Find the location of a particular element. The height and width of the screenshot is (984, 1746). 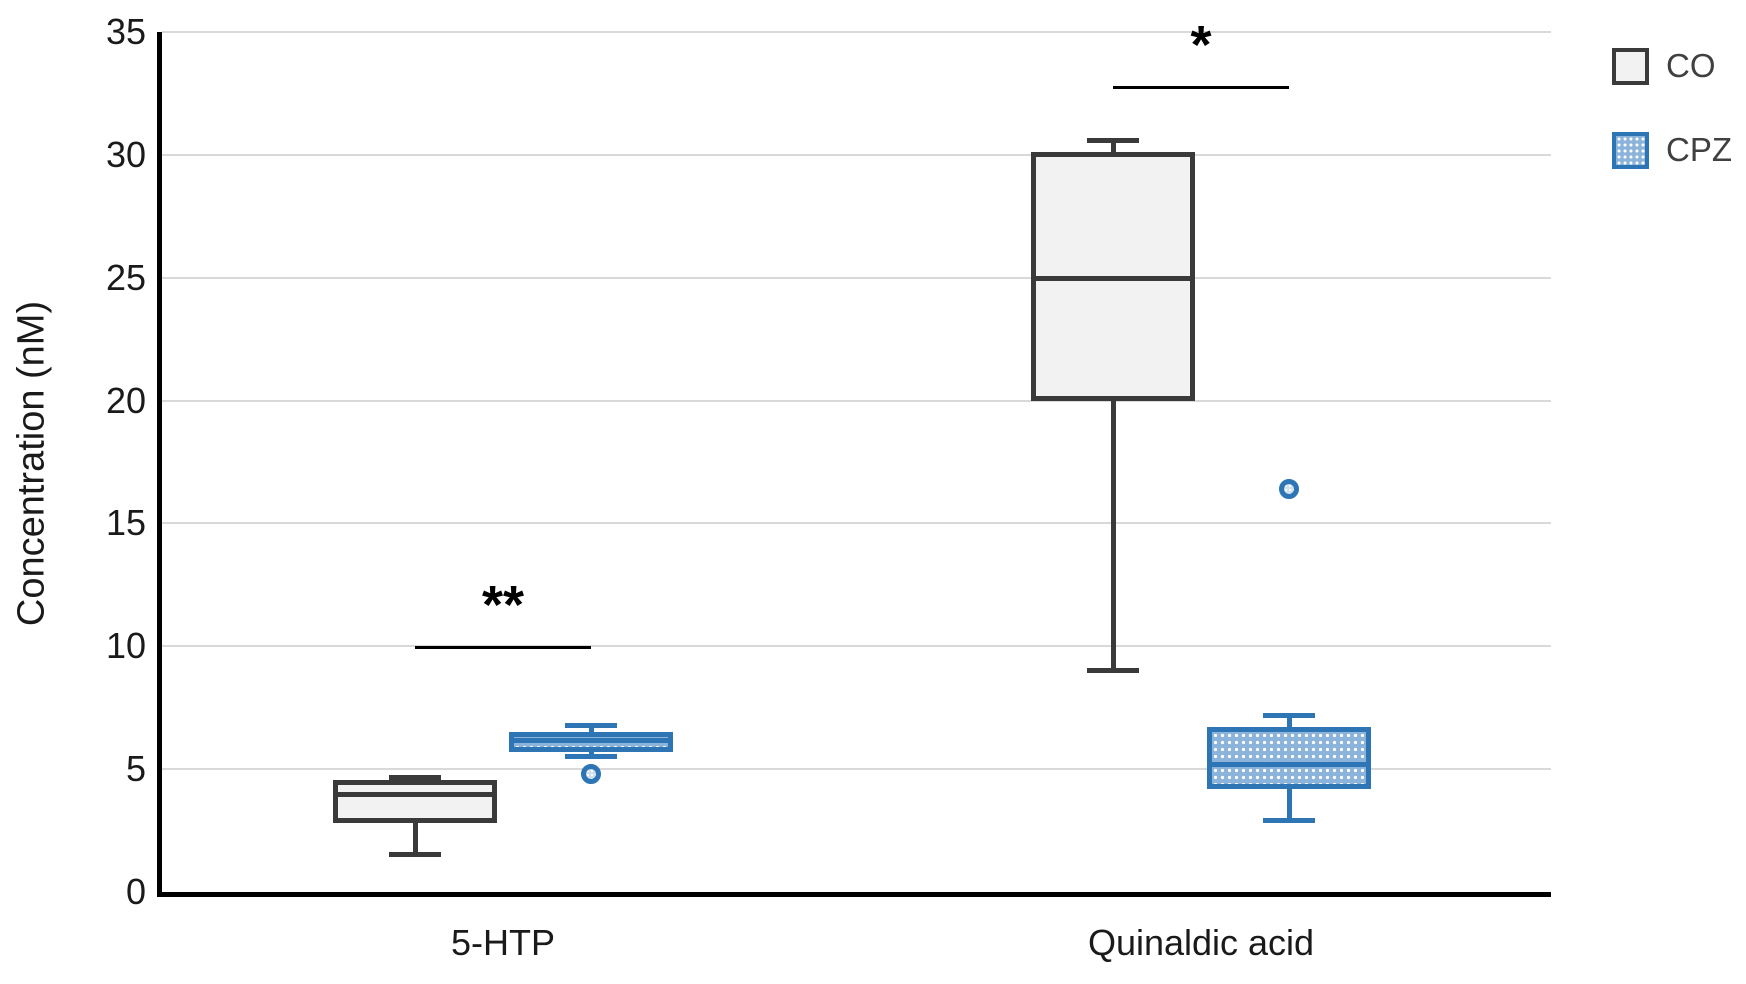

significance-bar-quinaldic-acid is located at coordinates (1201, 88).